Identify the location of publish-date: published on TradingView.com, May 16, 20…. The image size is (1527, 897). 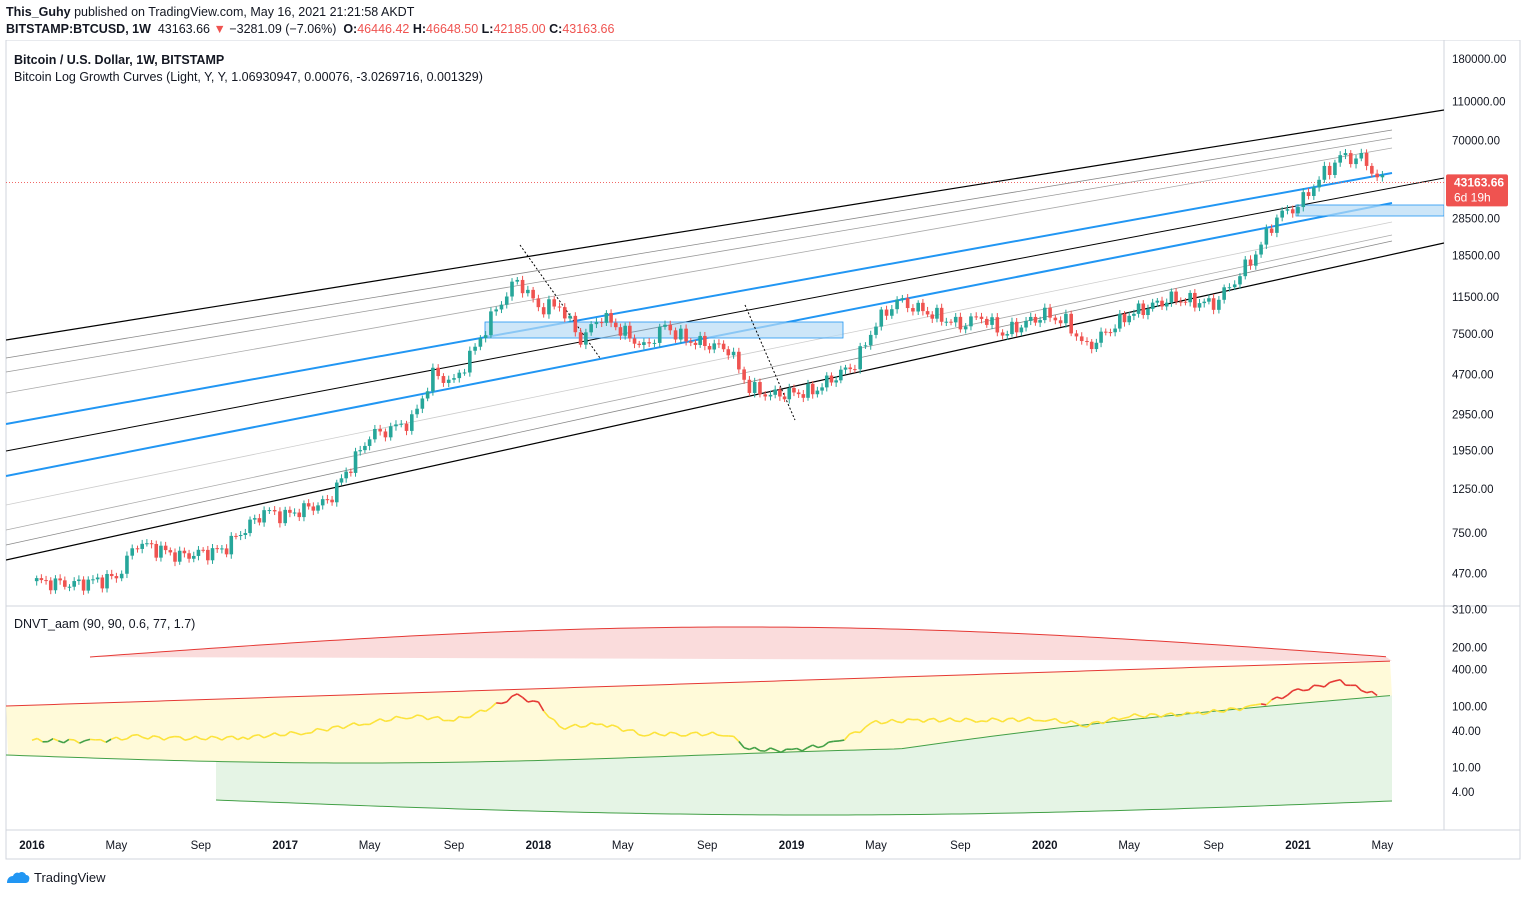
(244, 12).